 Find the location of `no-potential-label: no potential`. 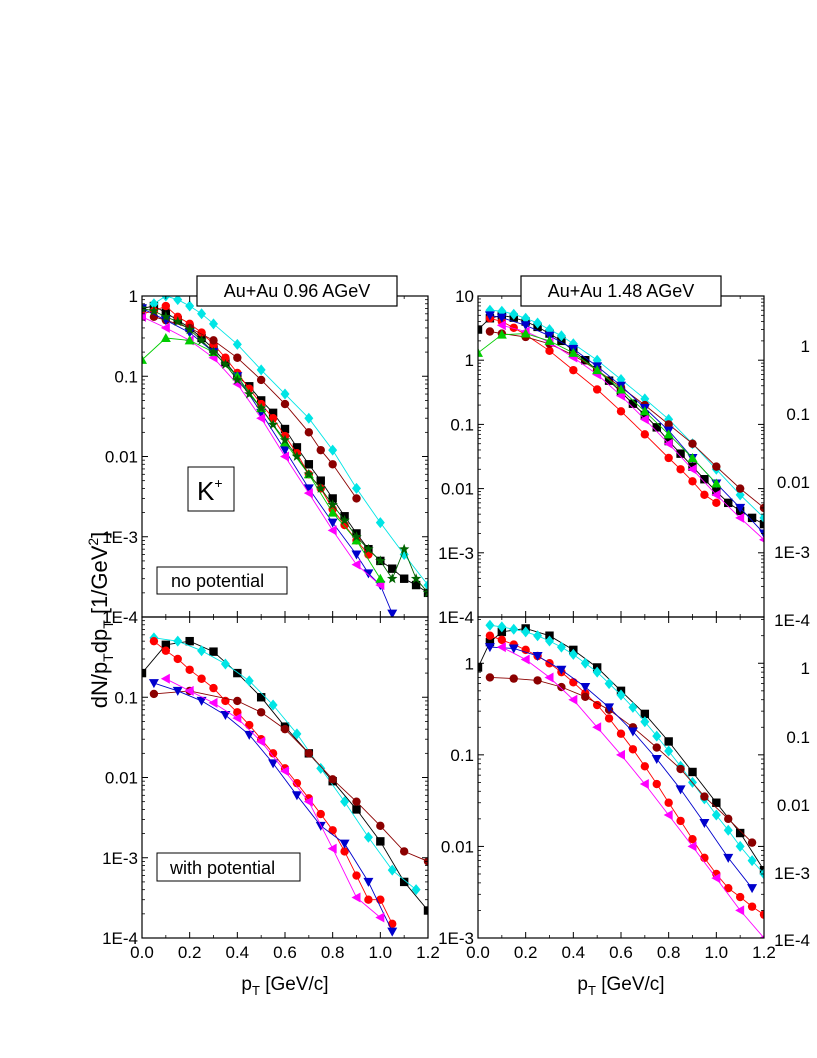

no-potential-label: no potential is located at coordinates (217, 581).